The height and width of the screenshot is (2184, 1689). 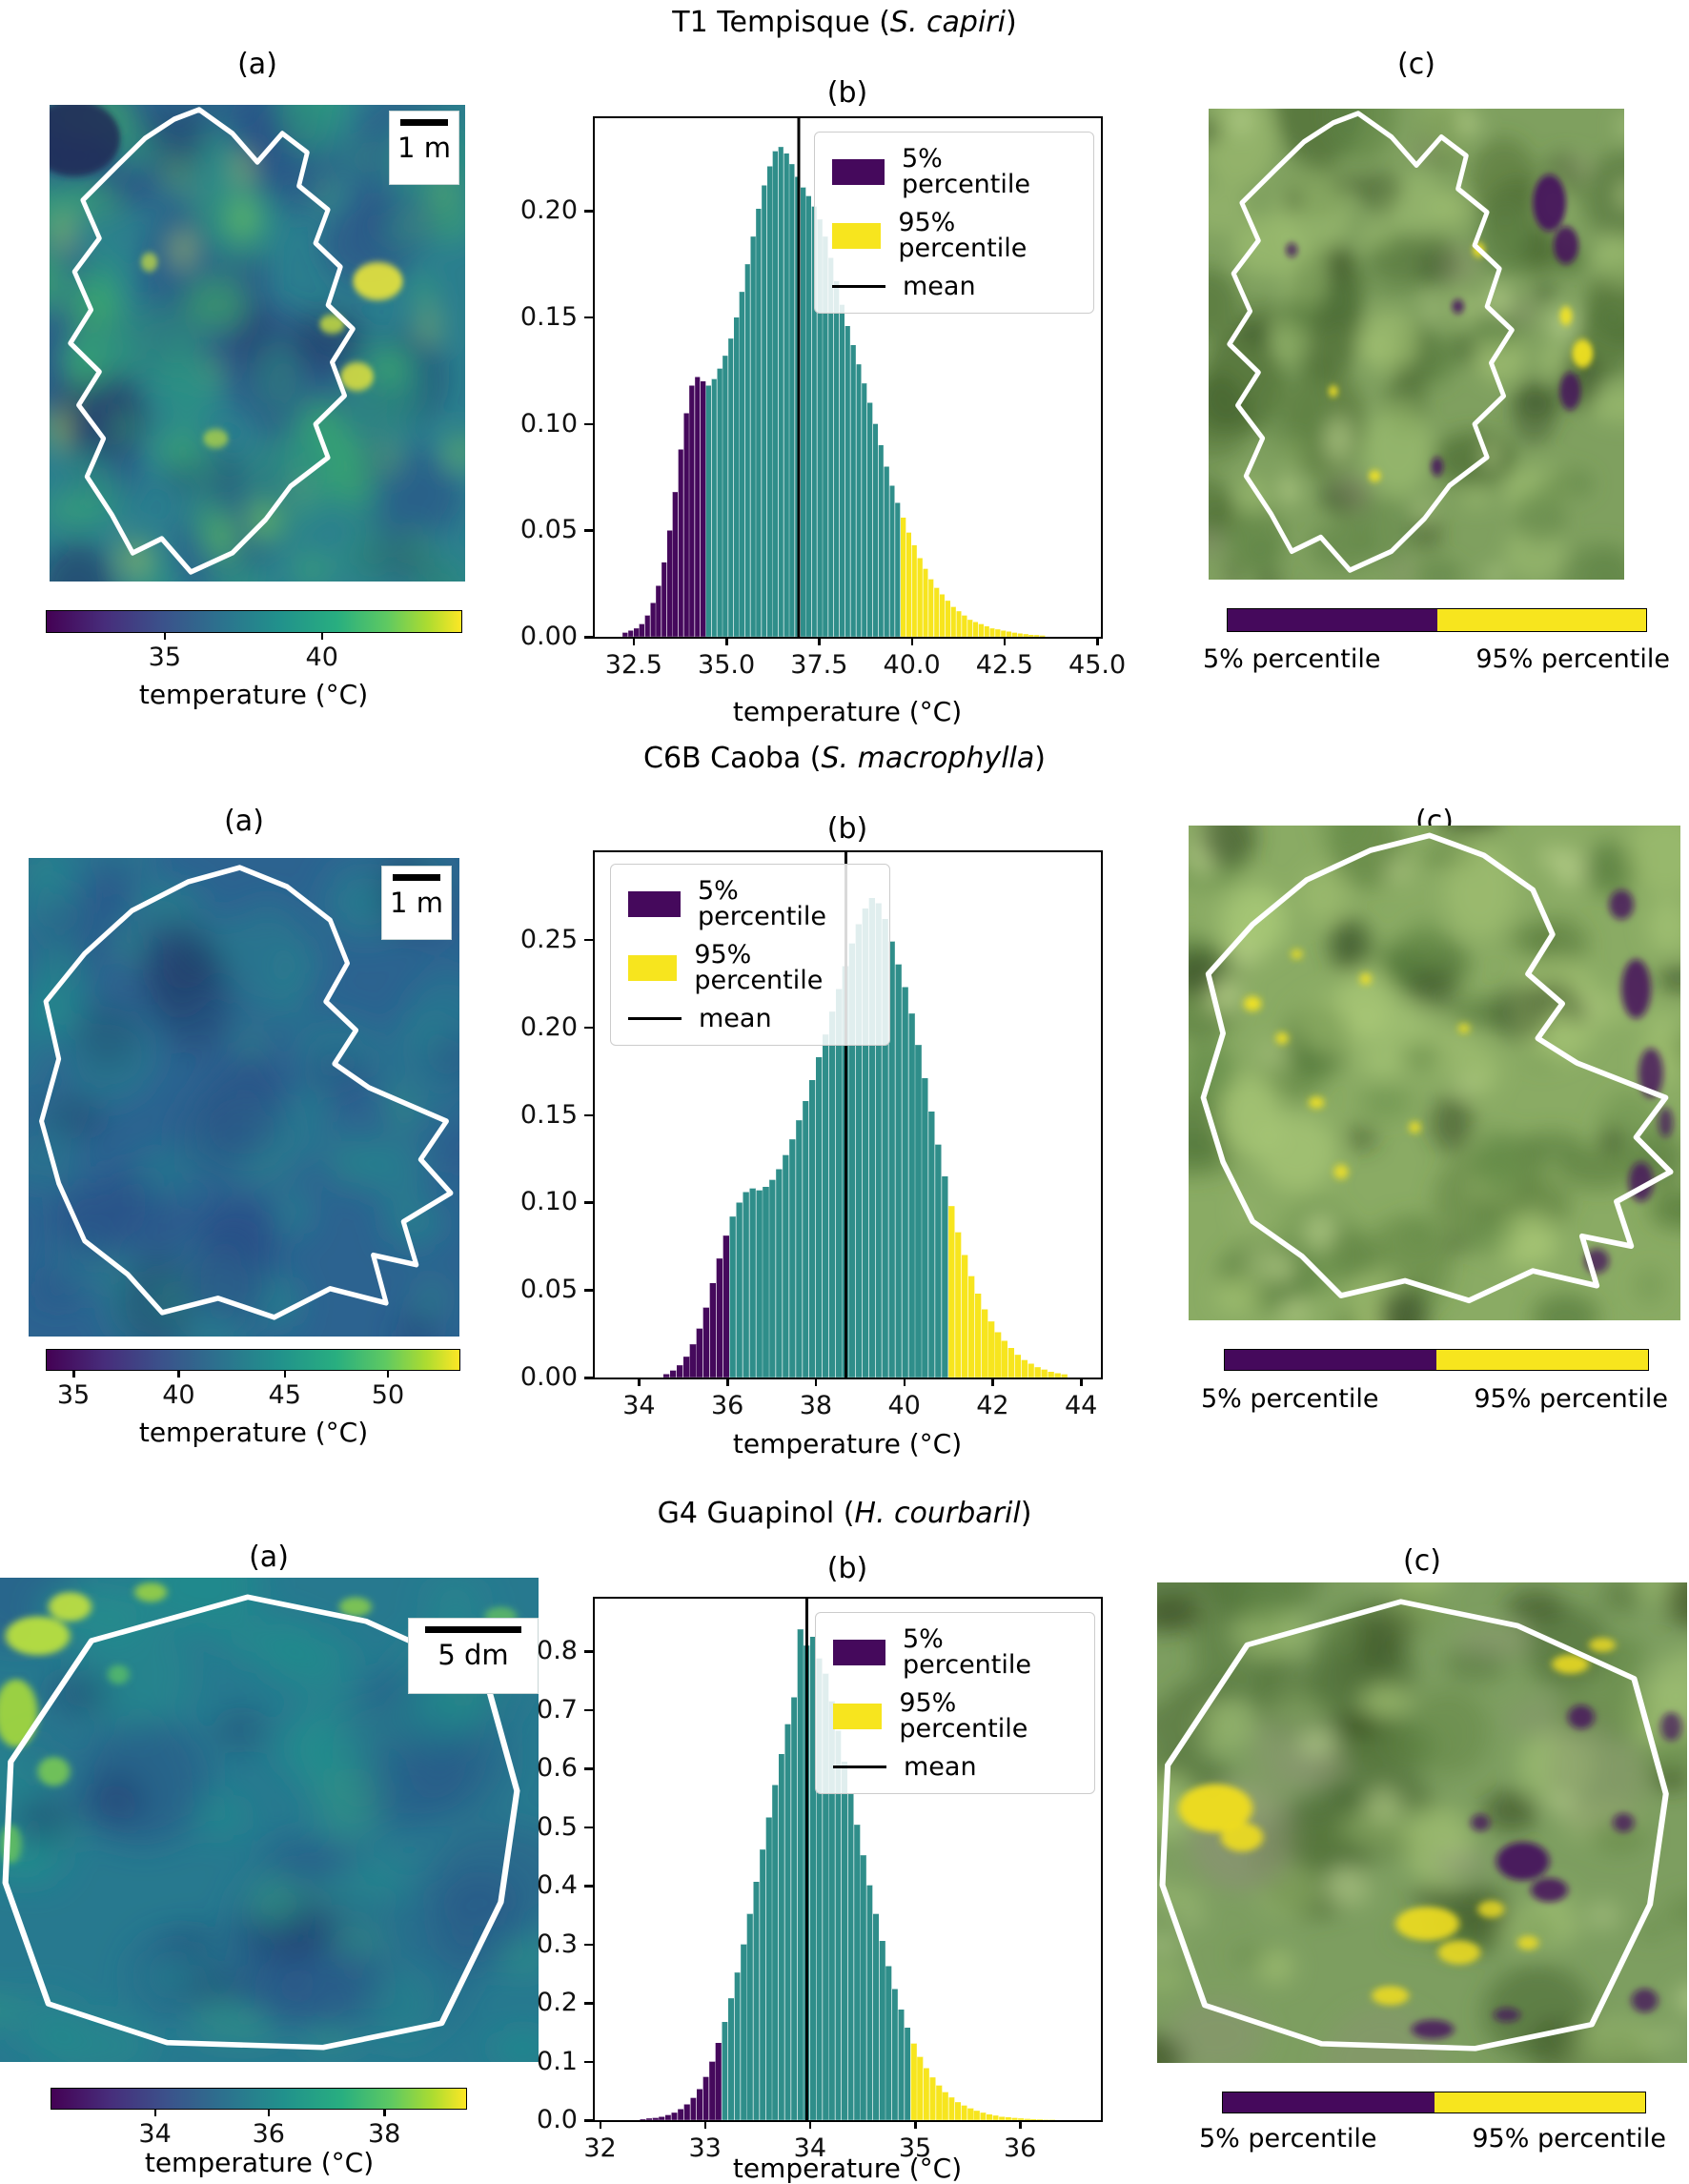 I want to click on row3-p5-percentile-label: 5% percentile, so click(x=1288, y=2138).